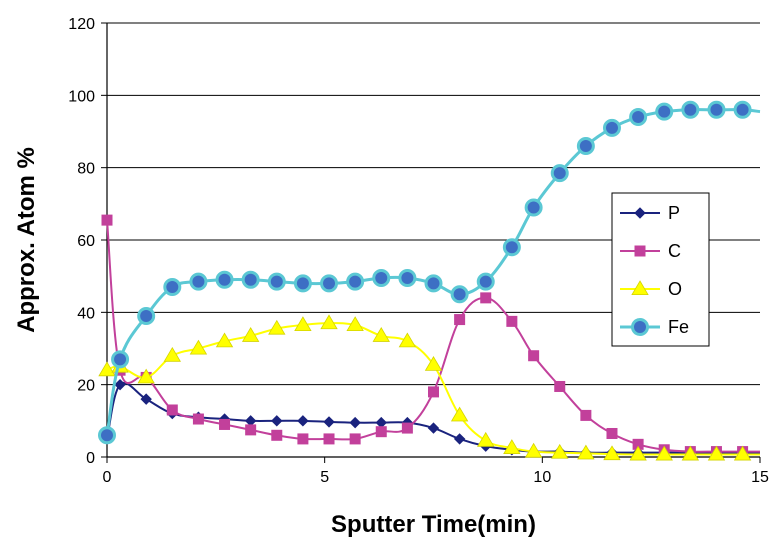 The width and height of the screenshot is (774, 540). I want to click on y-tick-label: 80, so click(86, 169).